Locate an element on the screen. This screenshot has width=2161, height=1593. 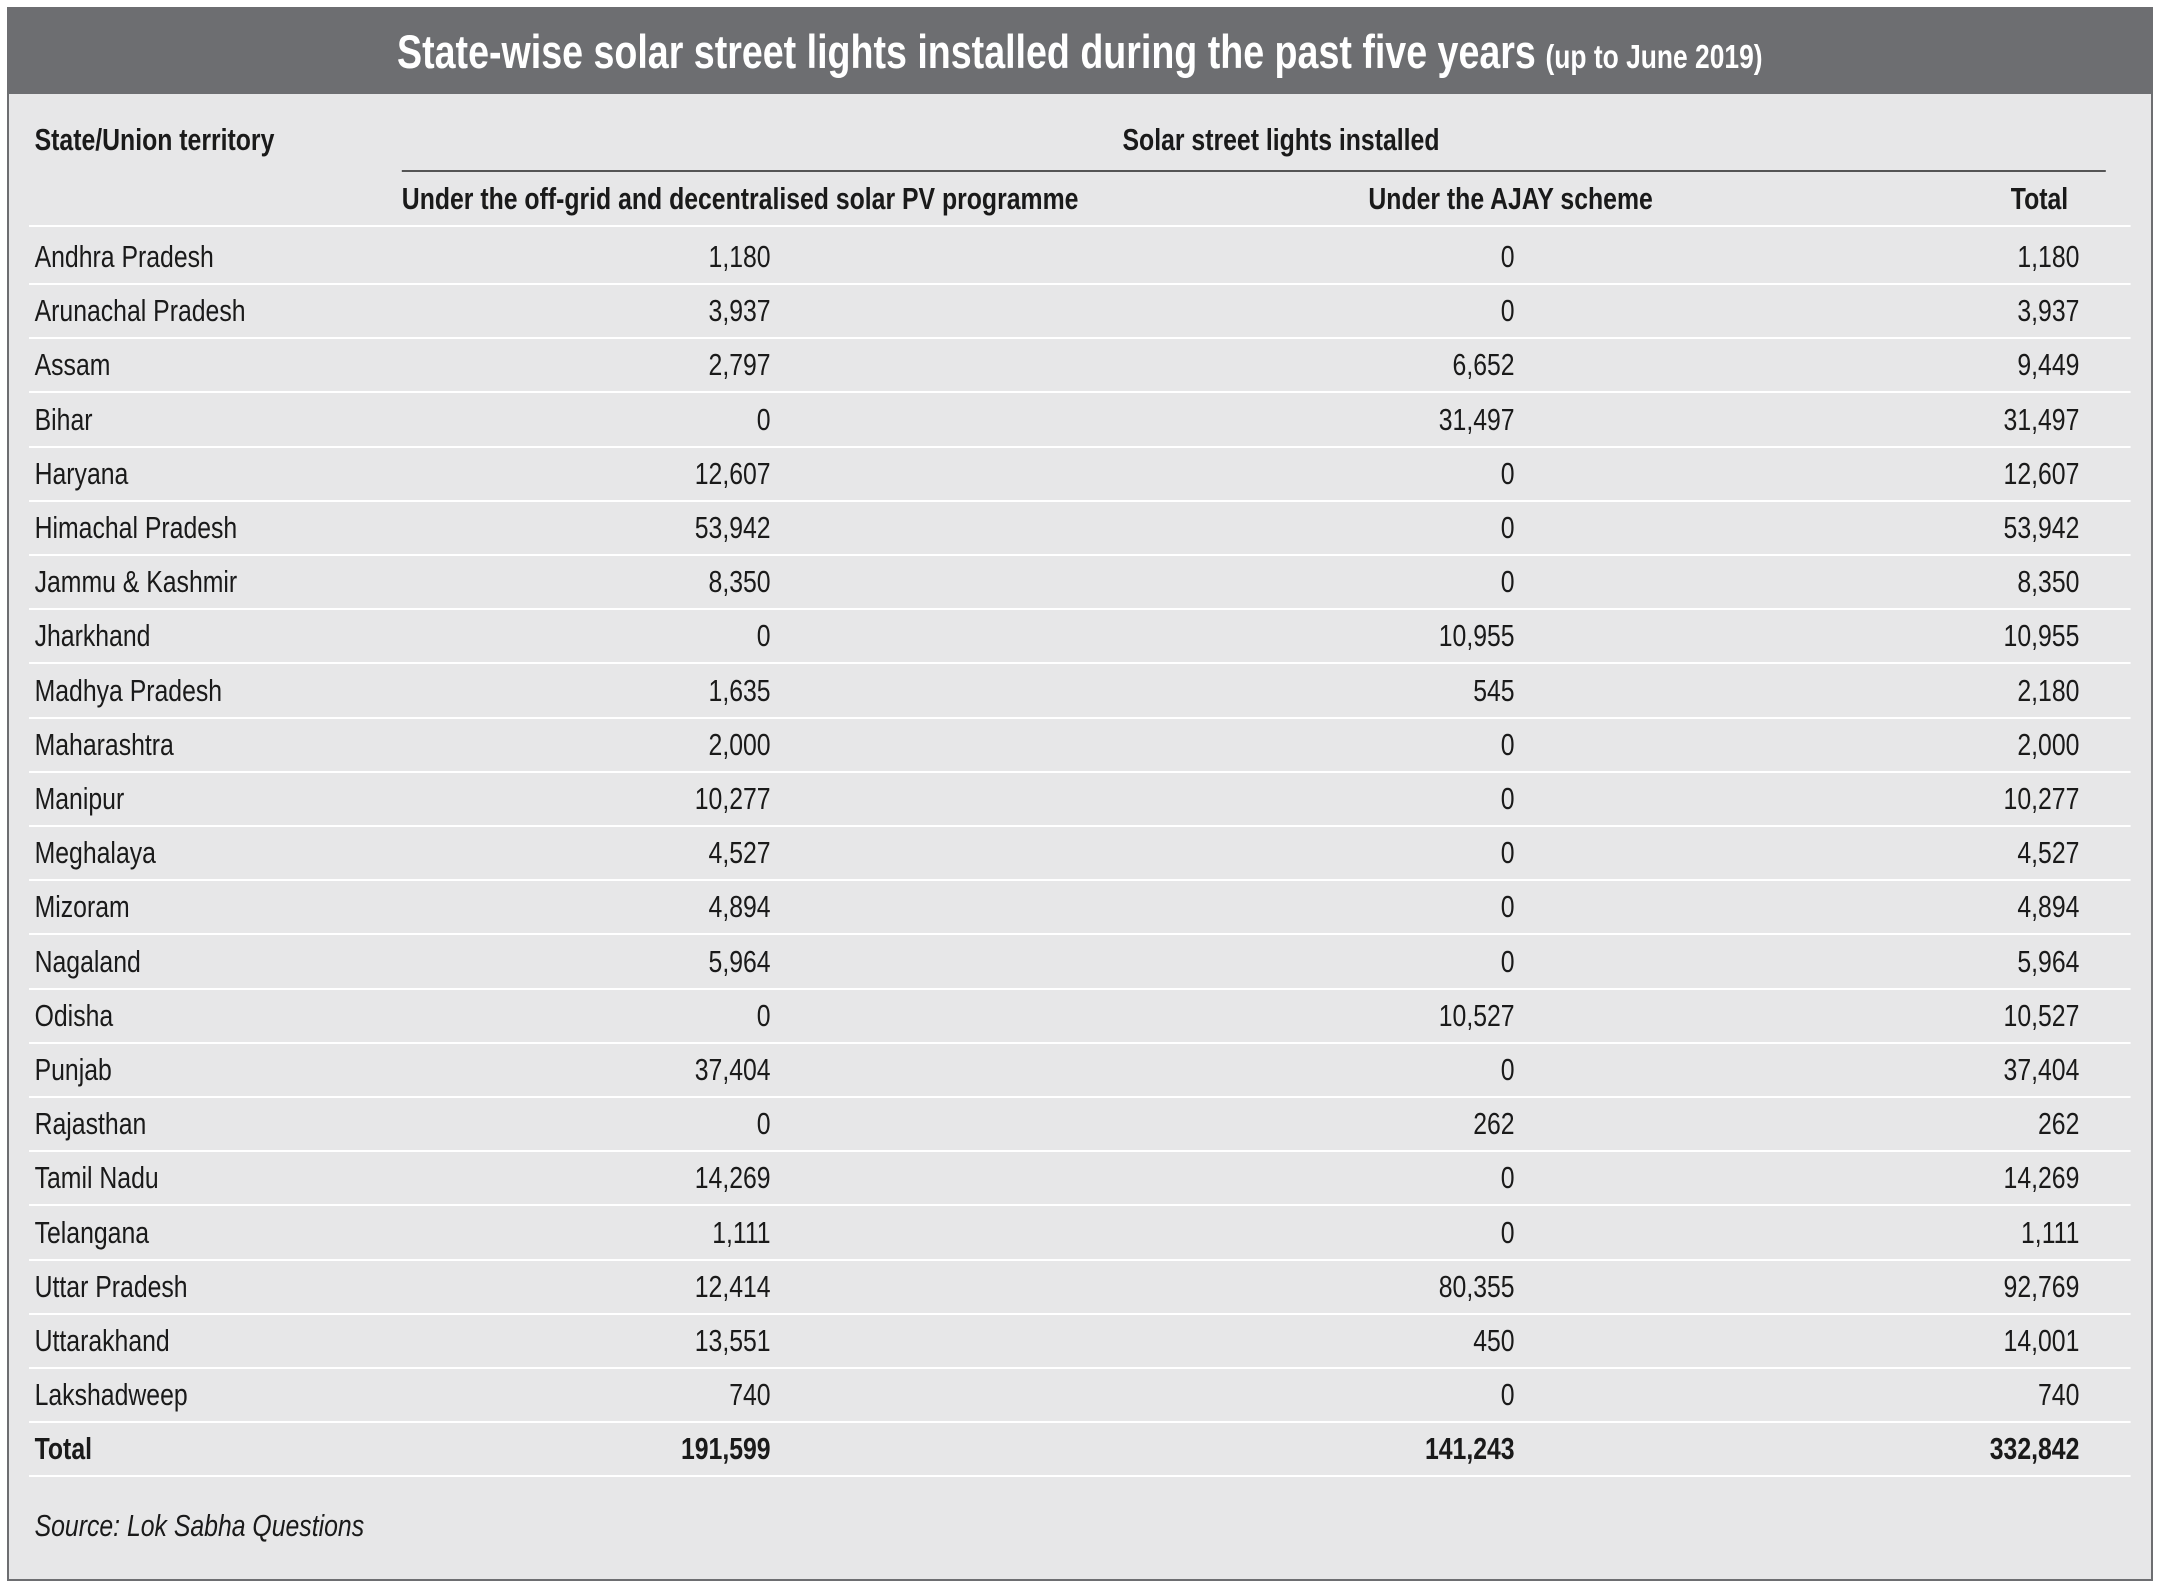
cell: 80,355 is located at coordinates (1476, 1286).